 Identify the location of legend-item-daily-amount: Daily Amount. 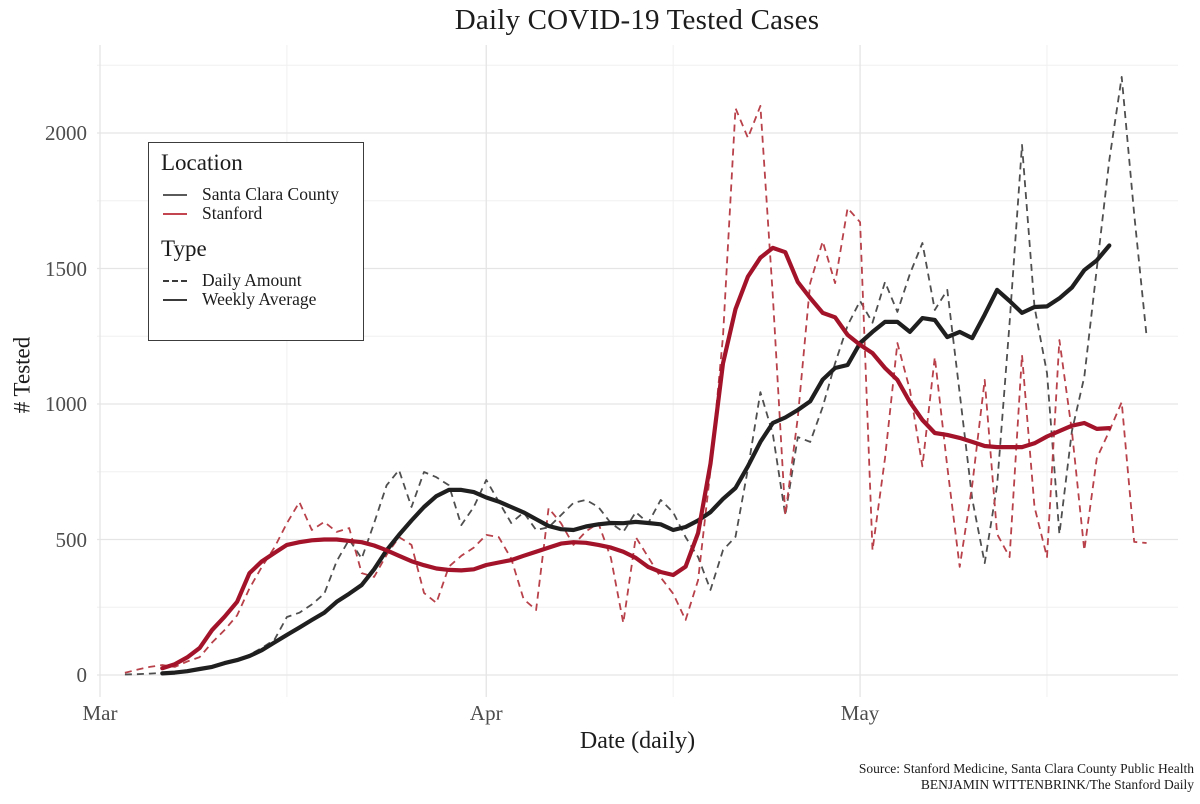
(256, 280).